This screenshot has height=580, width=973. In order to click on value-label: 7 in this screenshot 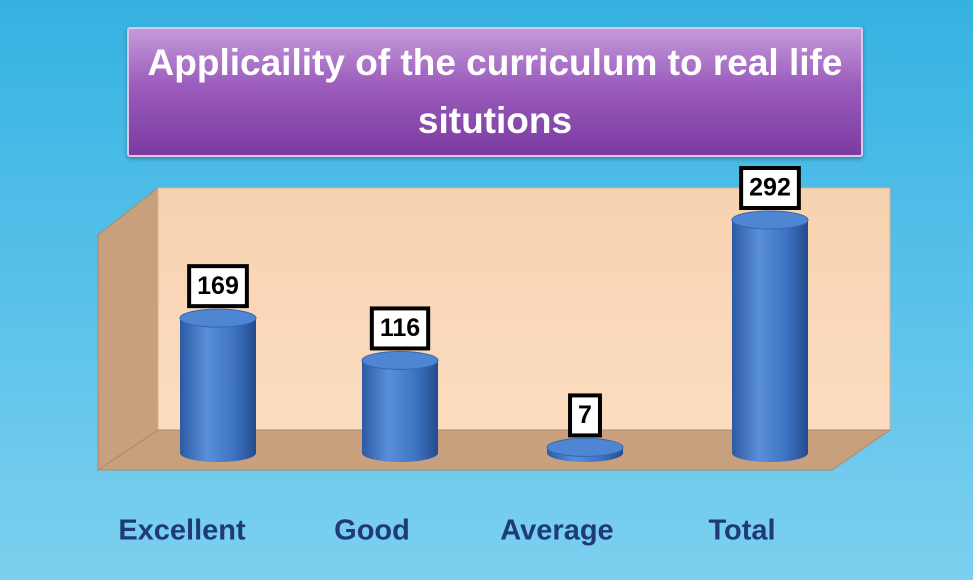, I will do `click(585, 415)`.